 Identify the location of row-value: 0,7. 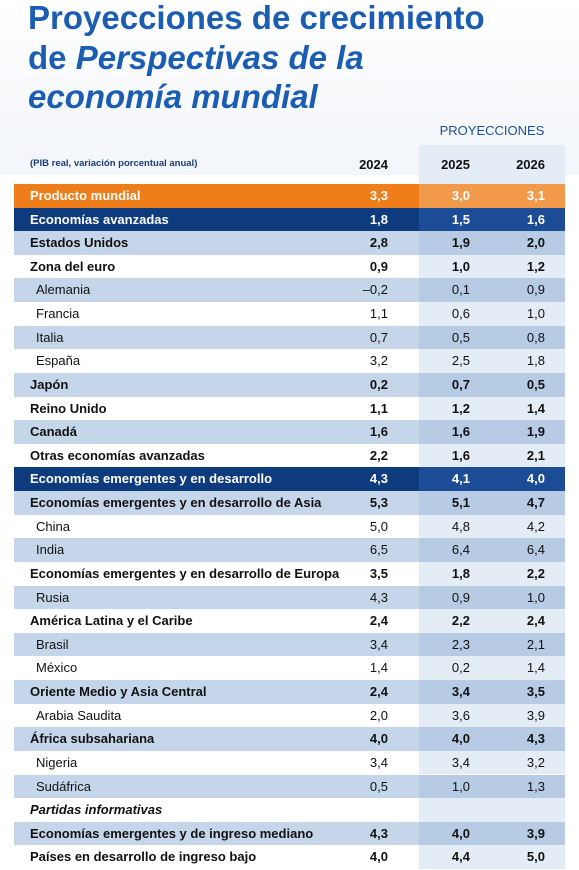
(378, 337).